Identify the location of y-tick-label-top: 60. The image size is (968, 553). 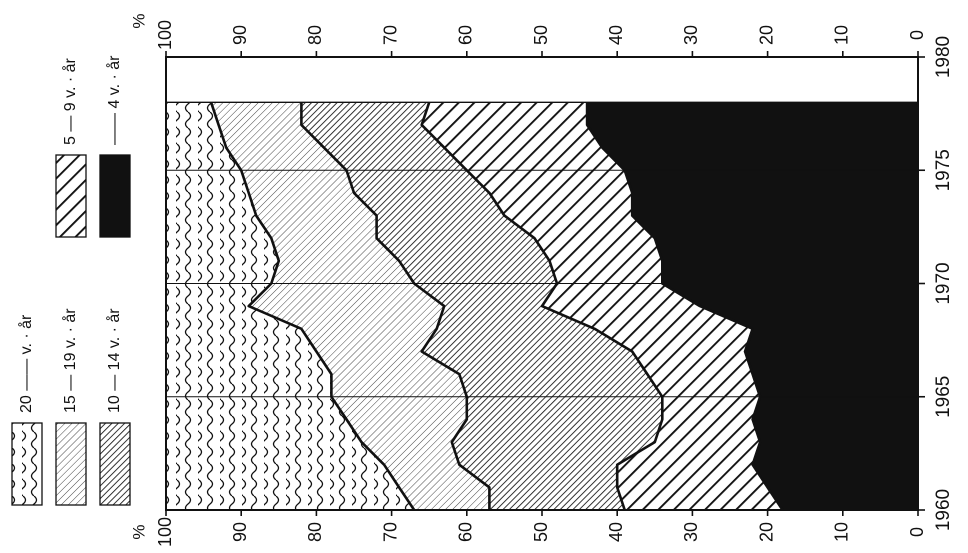
(466, 35).